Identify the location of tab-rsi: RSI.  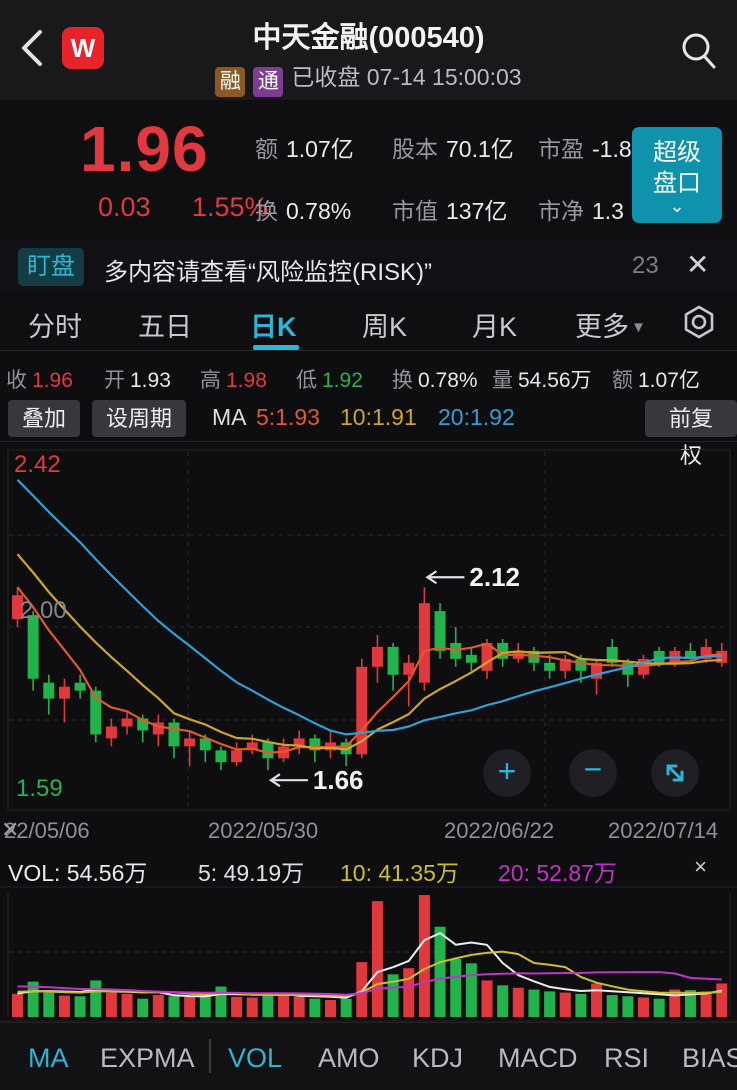
(627, 1058).